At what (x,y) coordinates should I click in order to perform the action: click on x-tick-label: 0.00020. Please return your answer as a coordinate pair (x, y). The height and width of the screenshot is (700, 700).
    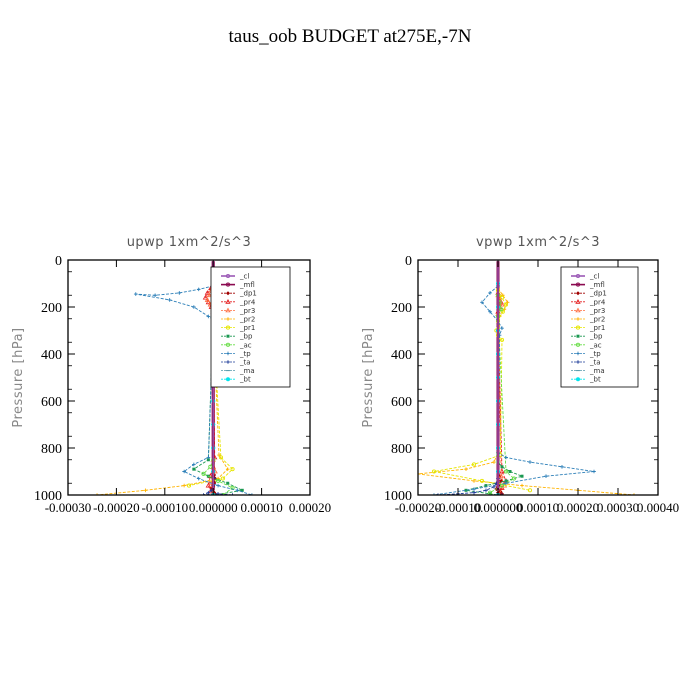
    Looking at the image, I should click on (310, 507).